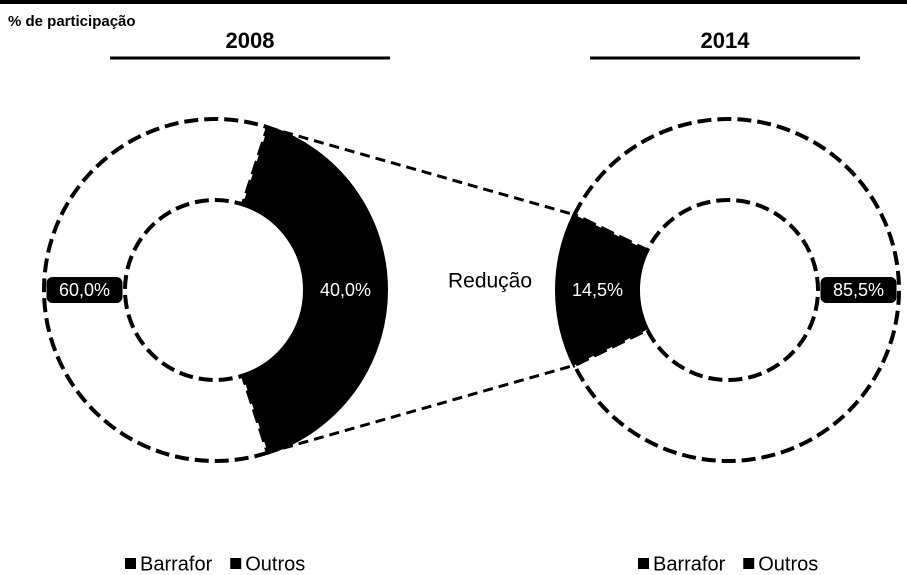 The height and width of the screenshot is (575, 907). I want to click on data-label: 60,0%, so click(84, 290).